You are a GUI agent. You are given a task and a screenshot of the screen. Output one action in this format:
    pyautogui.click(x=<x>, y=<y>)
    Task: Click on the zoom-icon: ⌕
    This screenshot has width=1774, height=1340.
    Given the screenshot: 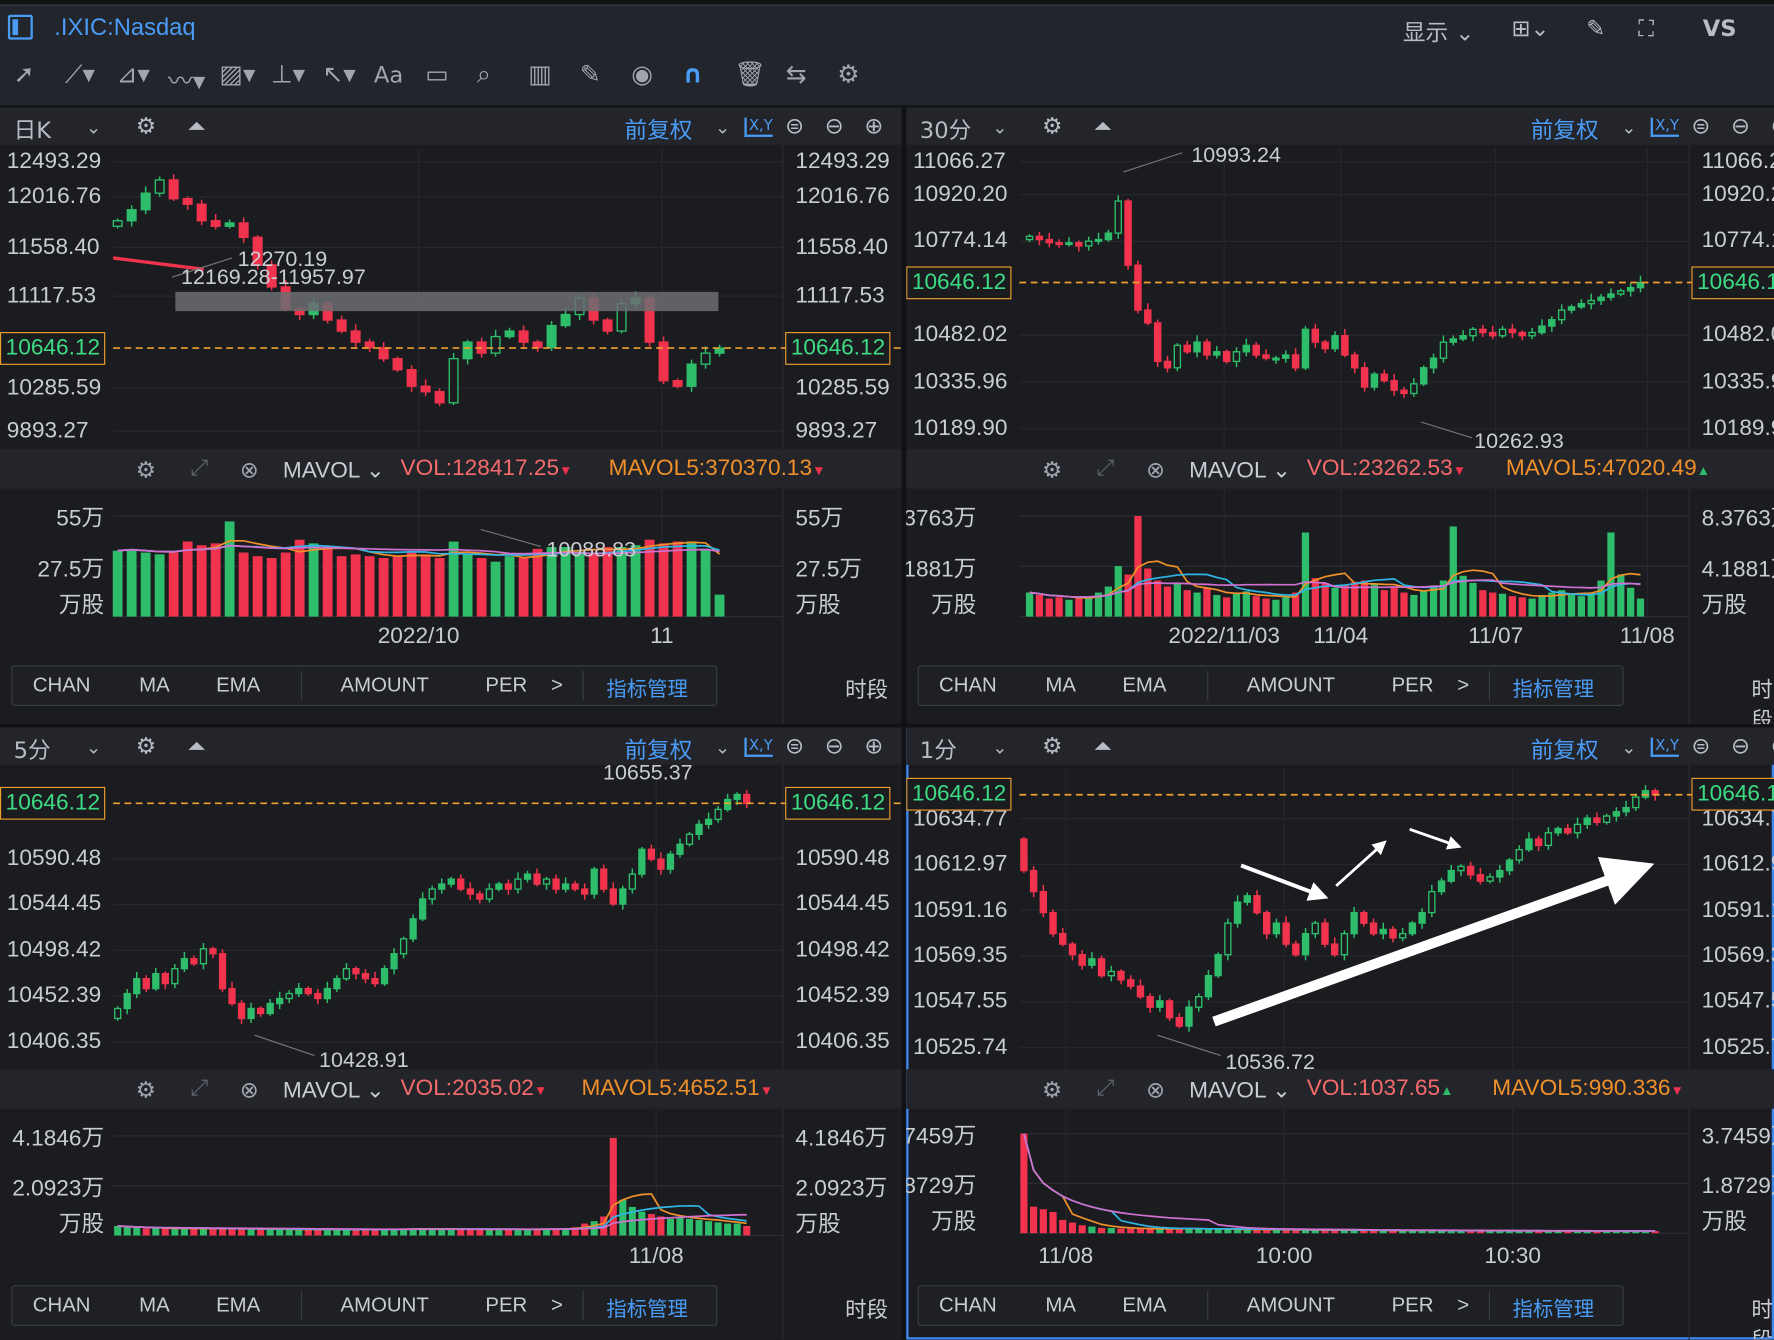 What is the action you would take?
    pyautogui.click(x=483, y=75)
    